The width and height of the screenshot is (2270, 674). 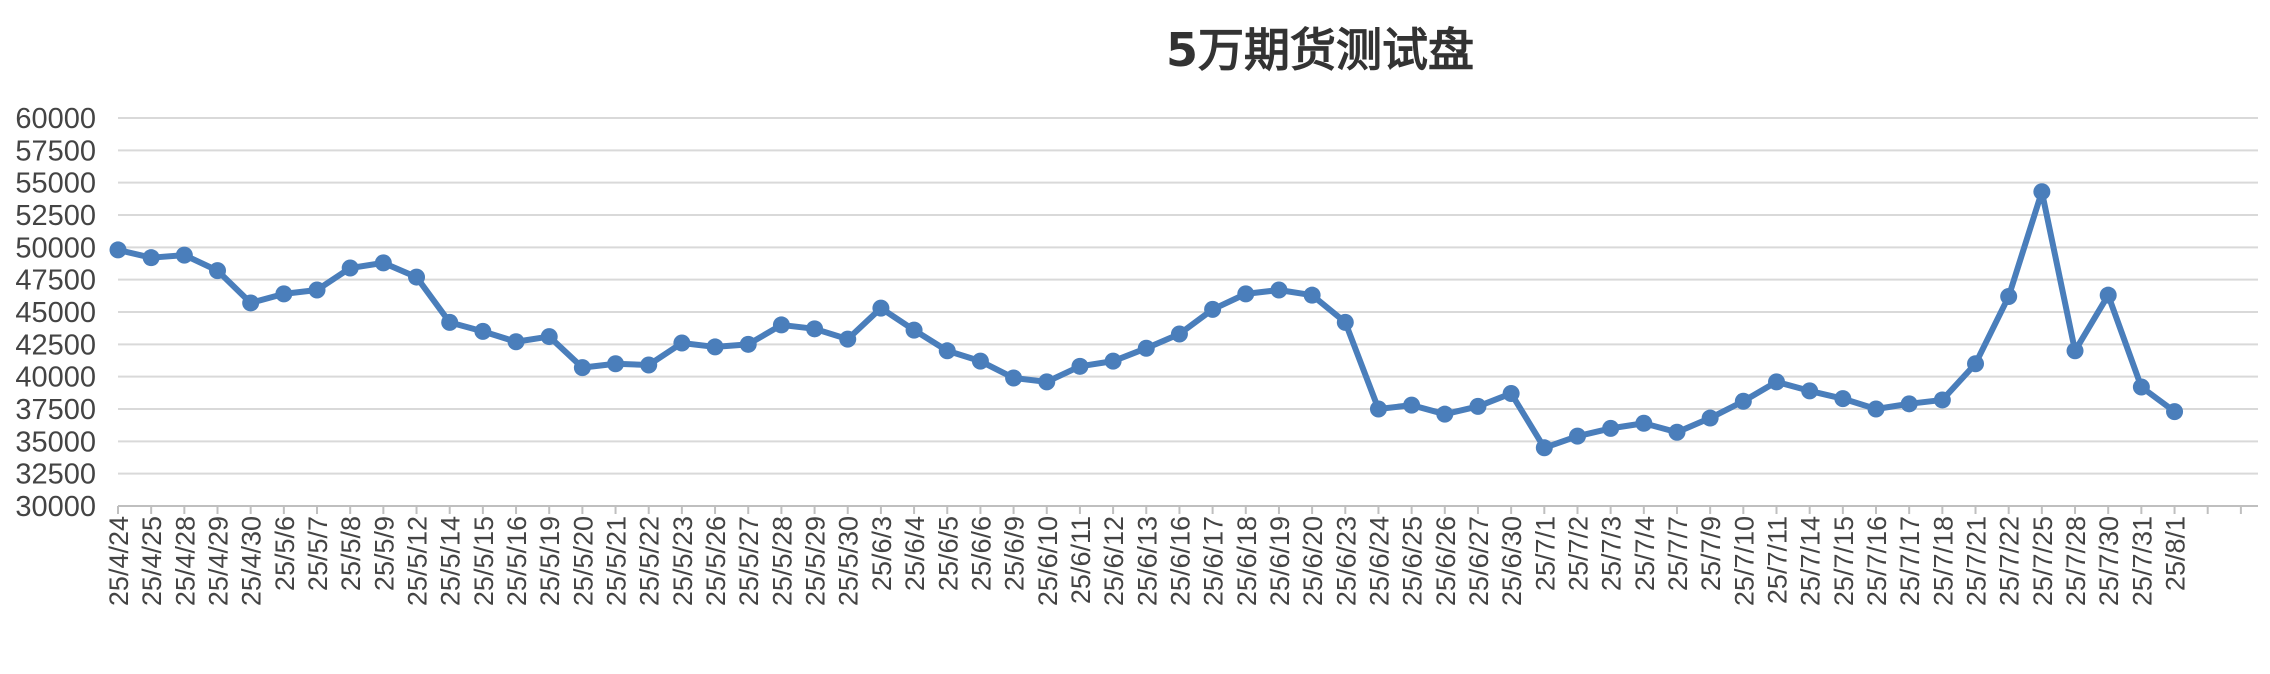 What do you see at coordinates (1612, 553) in the screenshot?
I see `x-tick-label: 25/7/3` at bounding box center [1612, 553].